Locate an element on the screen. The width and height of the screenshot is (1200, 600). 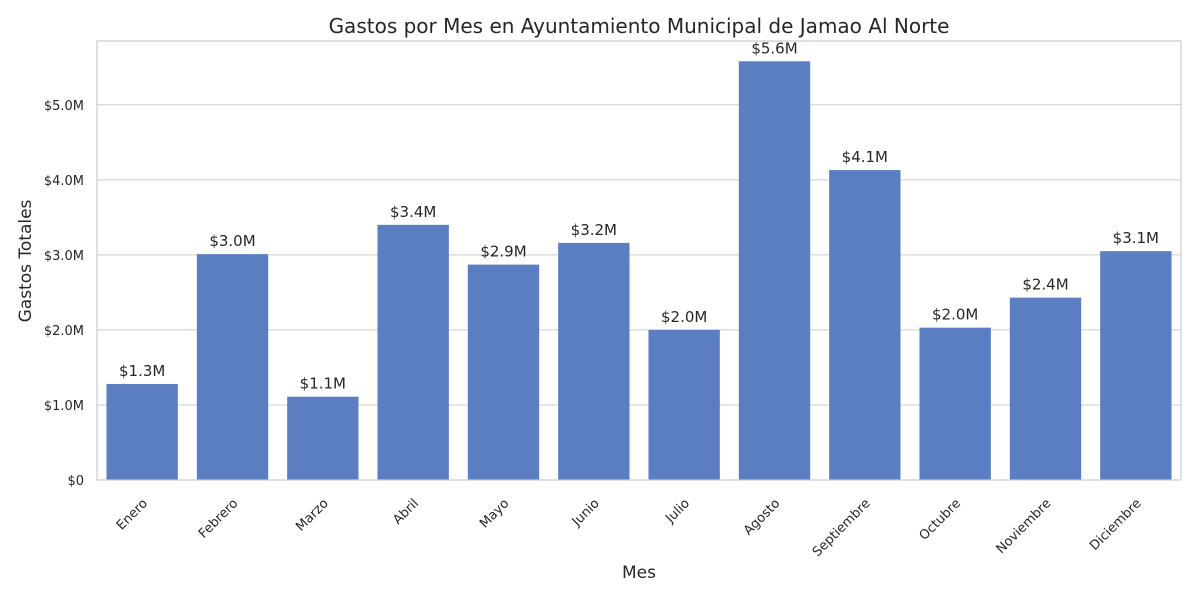
y-axis-label: Gastos Totales is located at coordinates (26, 260).